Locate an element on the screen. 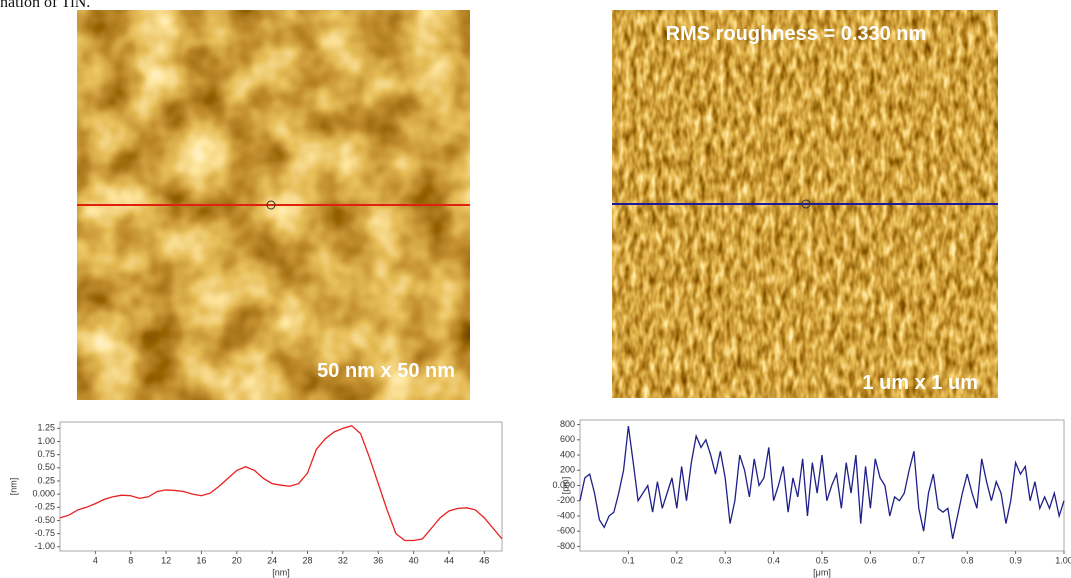 This screenshot has width=1071, height=578. y-tick-label: -1.00 is located at coordinates (44, 546).